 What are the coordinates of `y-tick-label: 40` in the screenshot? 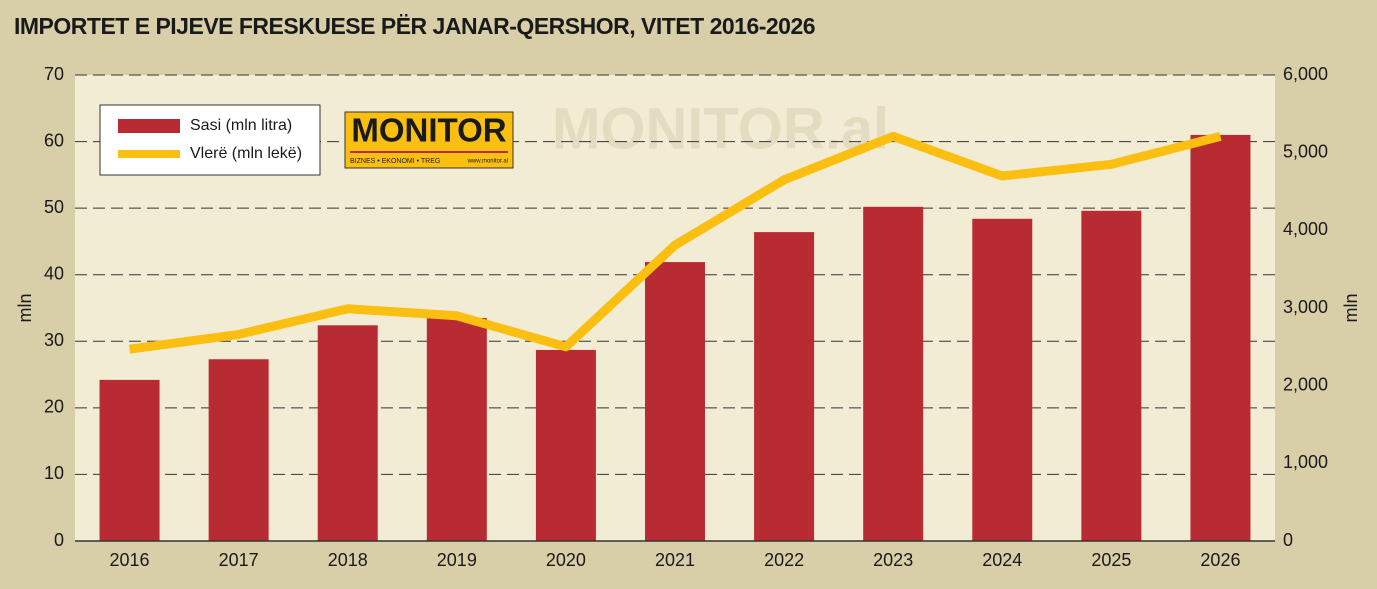 It's located at (54, 273).